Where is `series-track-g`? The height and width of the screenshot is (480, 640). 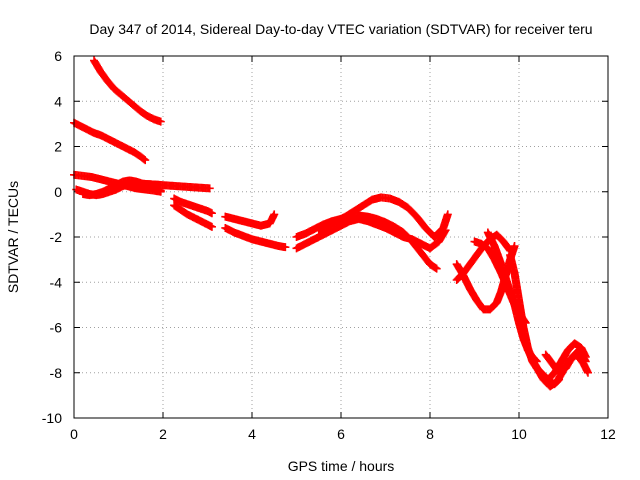
series-track-g is located at coordinates (193, 216).